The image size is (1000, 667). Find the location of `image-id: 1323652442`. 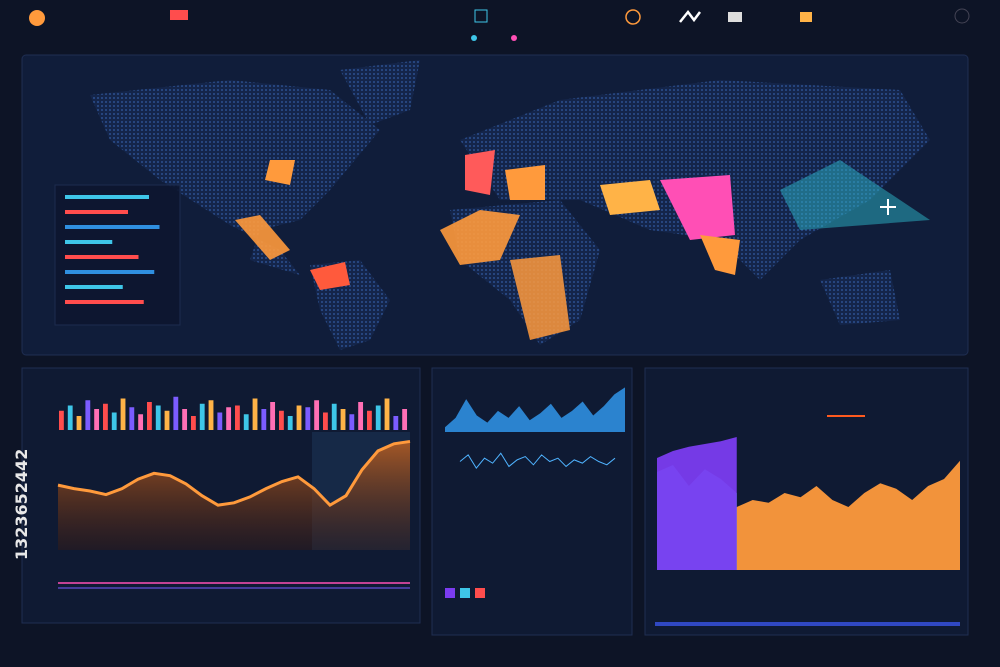

image-id: 1323652442 is located at coordinates (21, 504).